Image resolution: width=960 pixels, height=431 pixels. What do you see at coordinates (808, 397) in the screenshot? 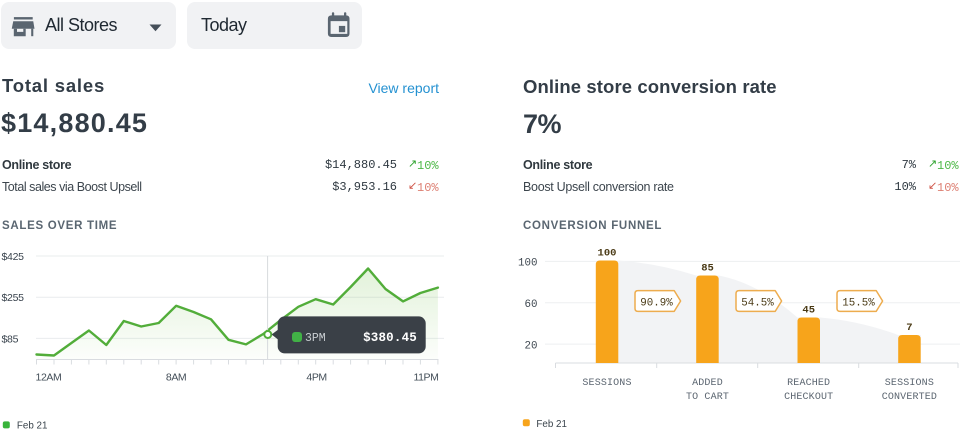
I see `svg-text: CHECKOUT` at bounding box center [808, 397].